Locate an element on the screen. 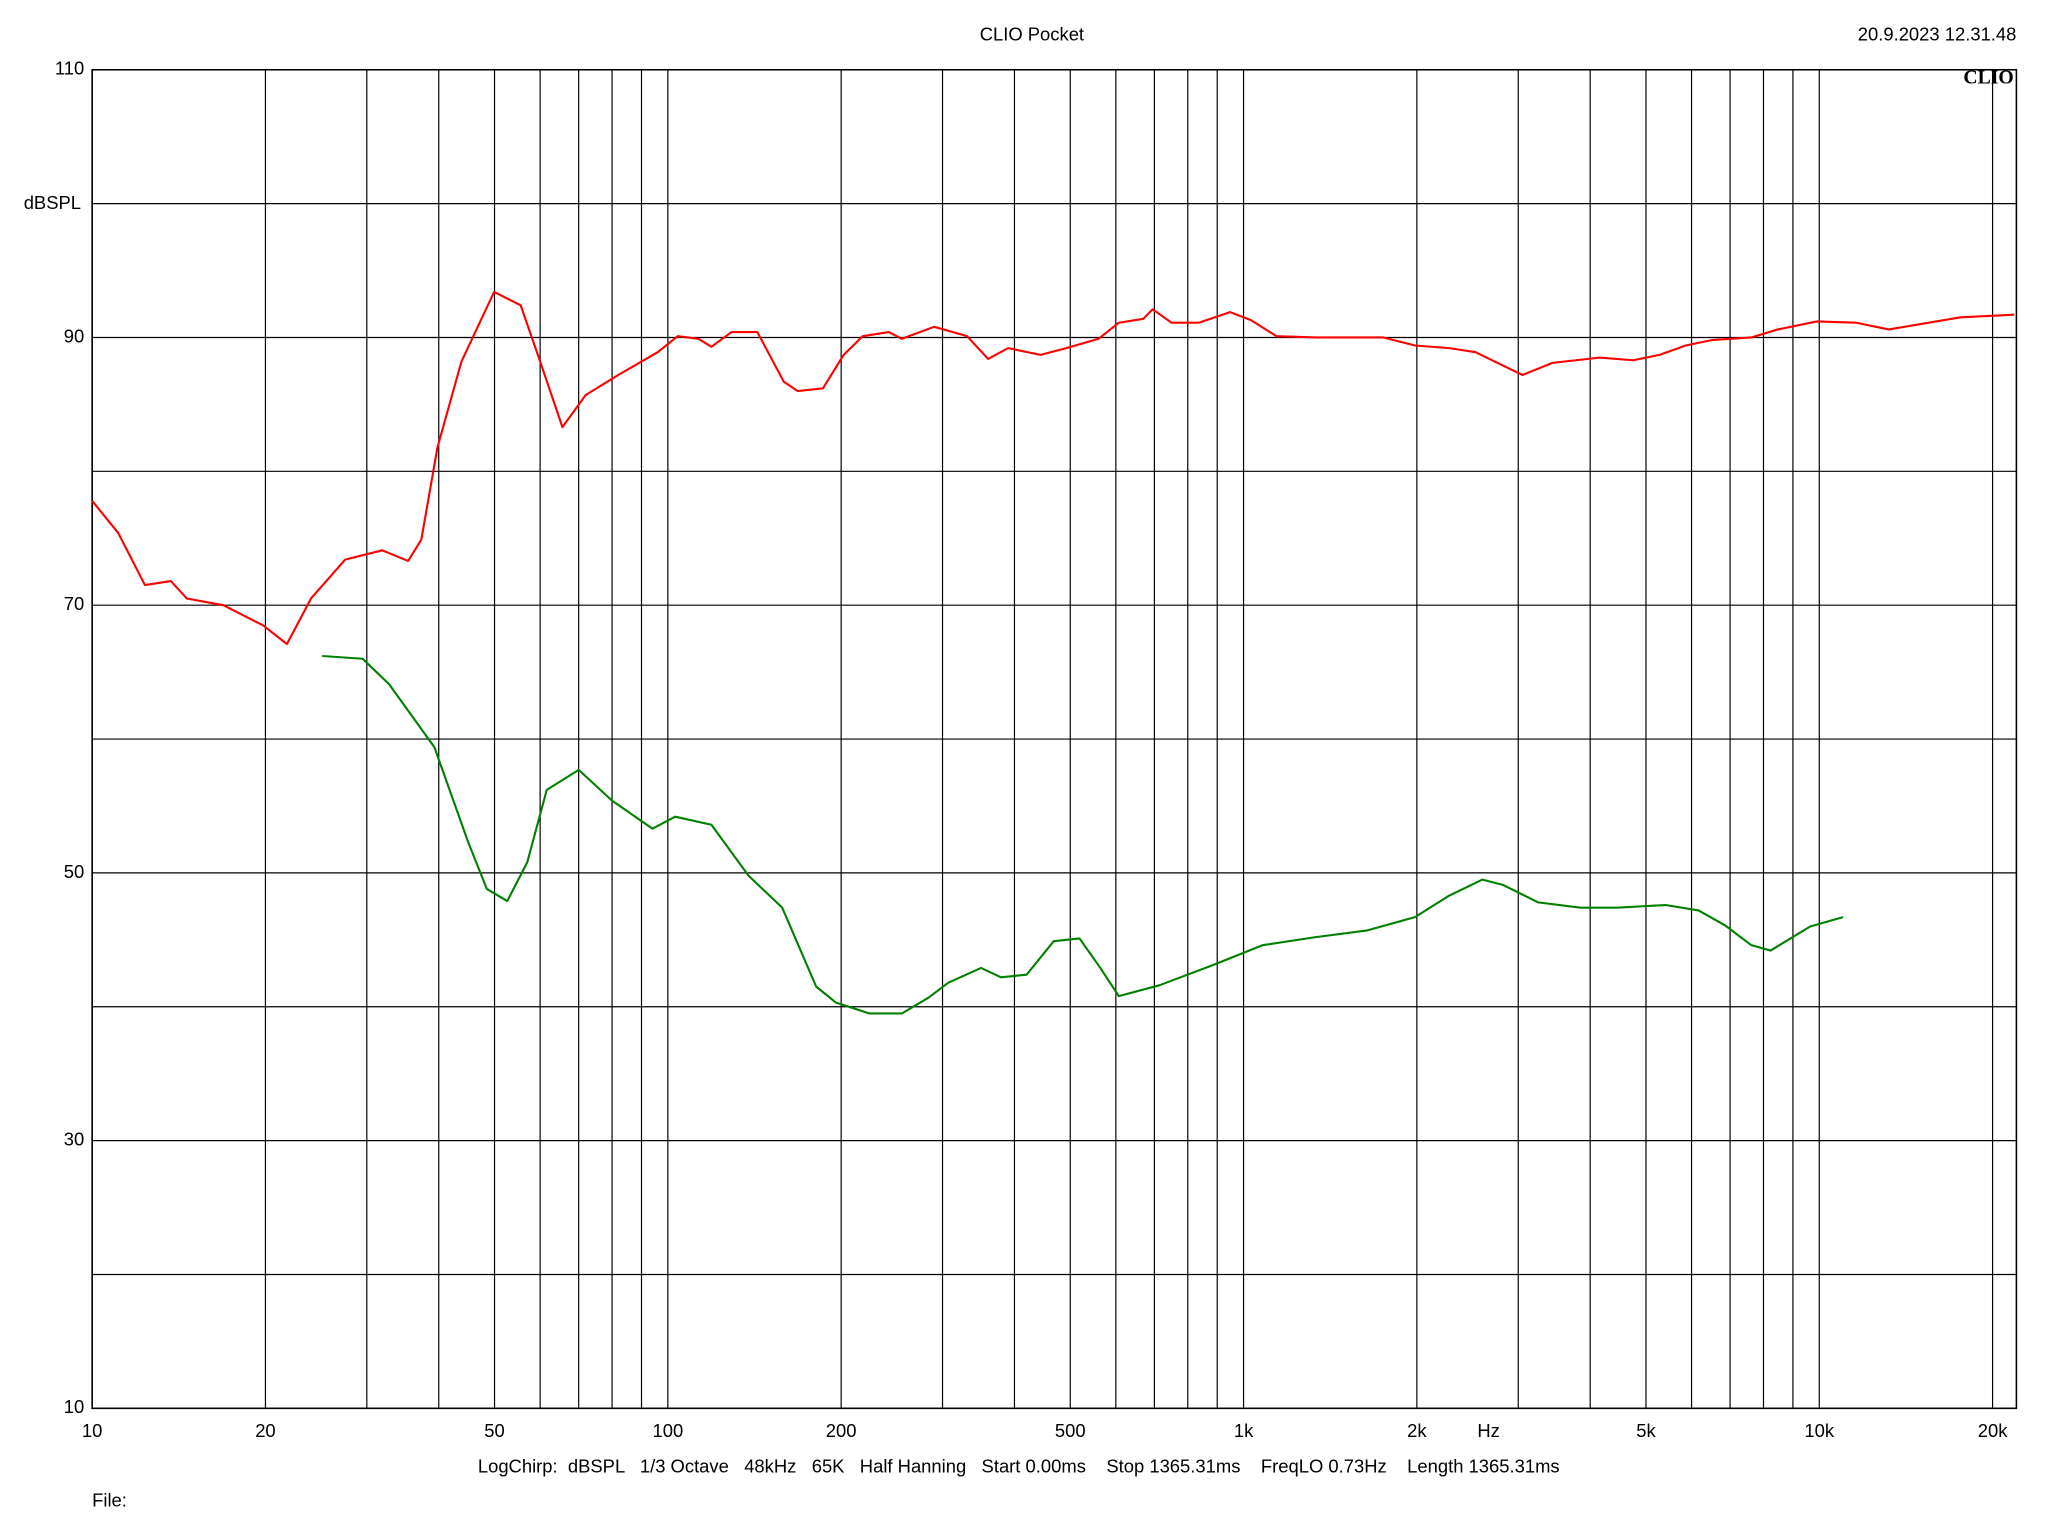  x-tick-label: 2k is located at coordinates (1417, 1430).